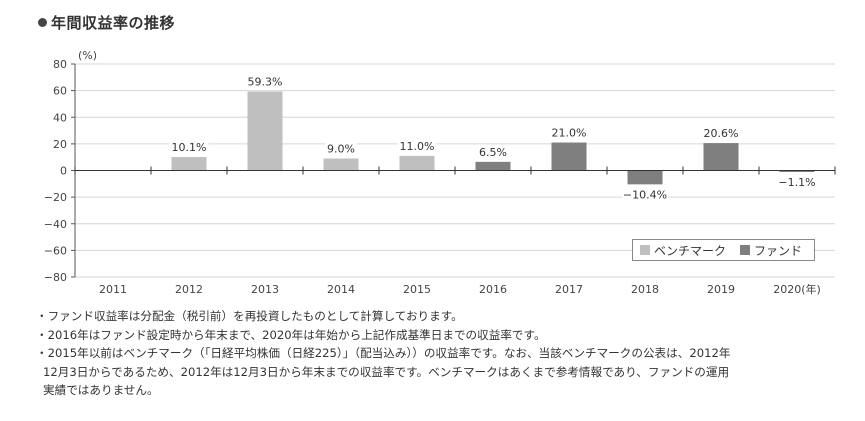  I want to click on chart-title-text: 年間収益率の推移, so click(113, 23).